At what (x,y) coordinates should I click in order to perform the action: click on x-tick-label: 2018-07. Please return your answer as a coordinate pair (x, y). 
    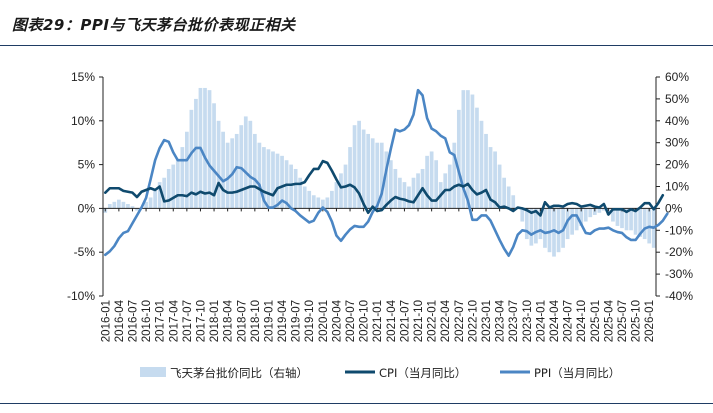
    Looking at the image, I should click on (242, 321).